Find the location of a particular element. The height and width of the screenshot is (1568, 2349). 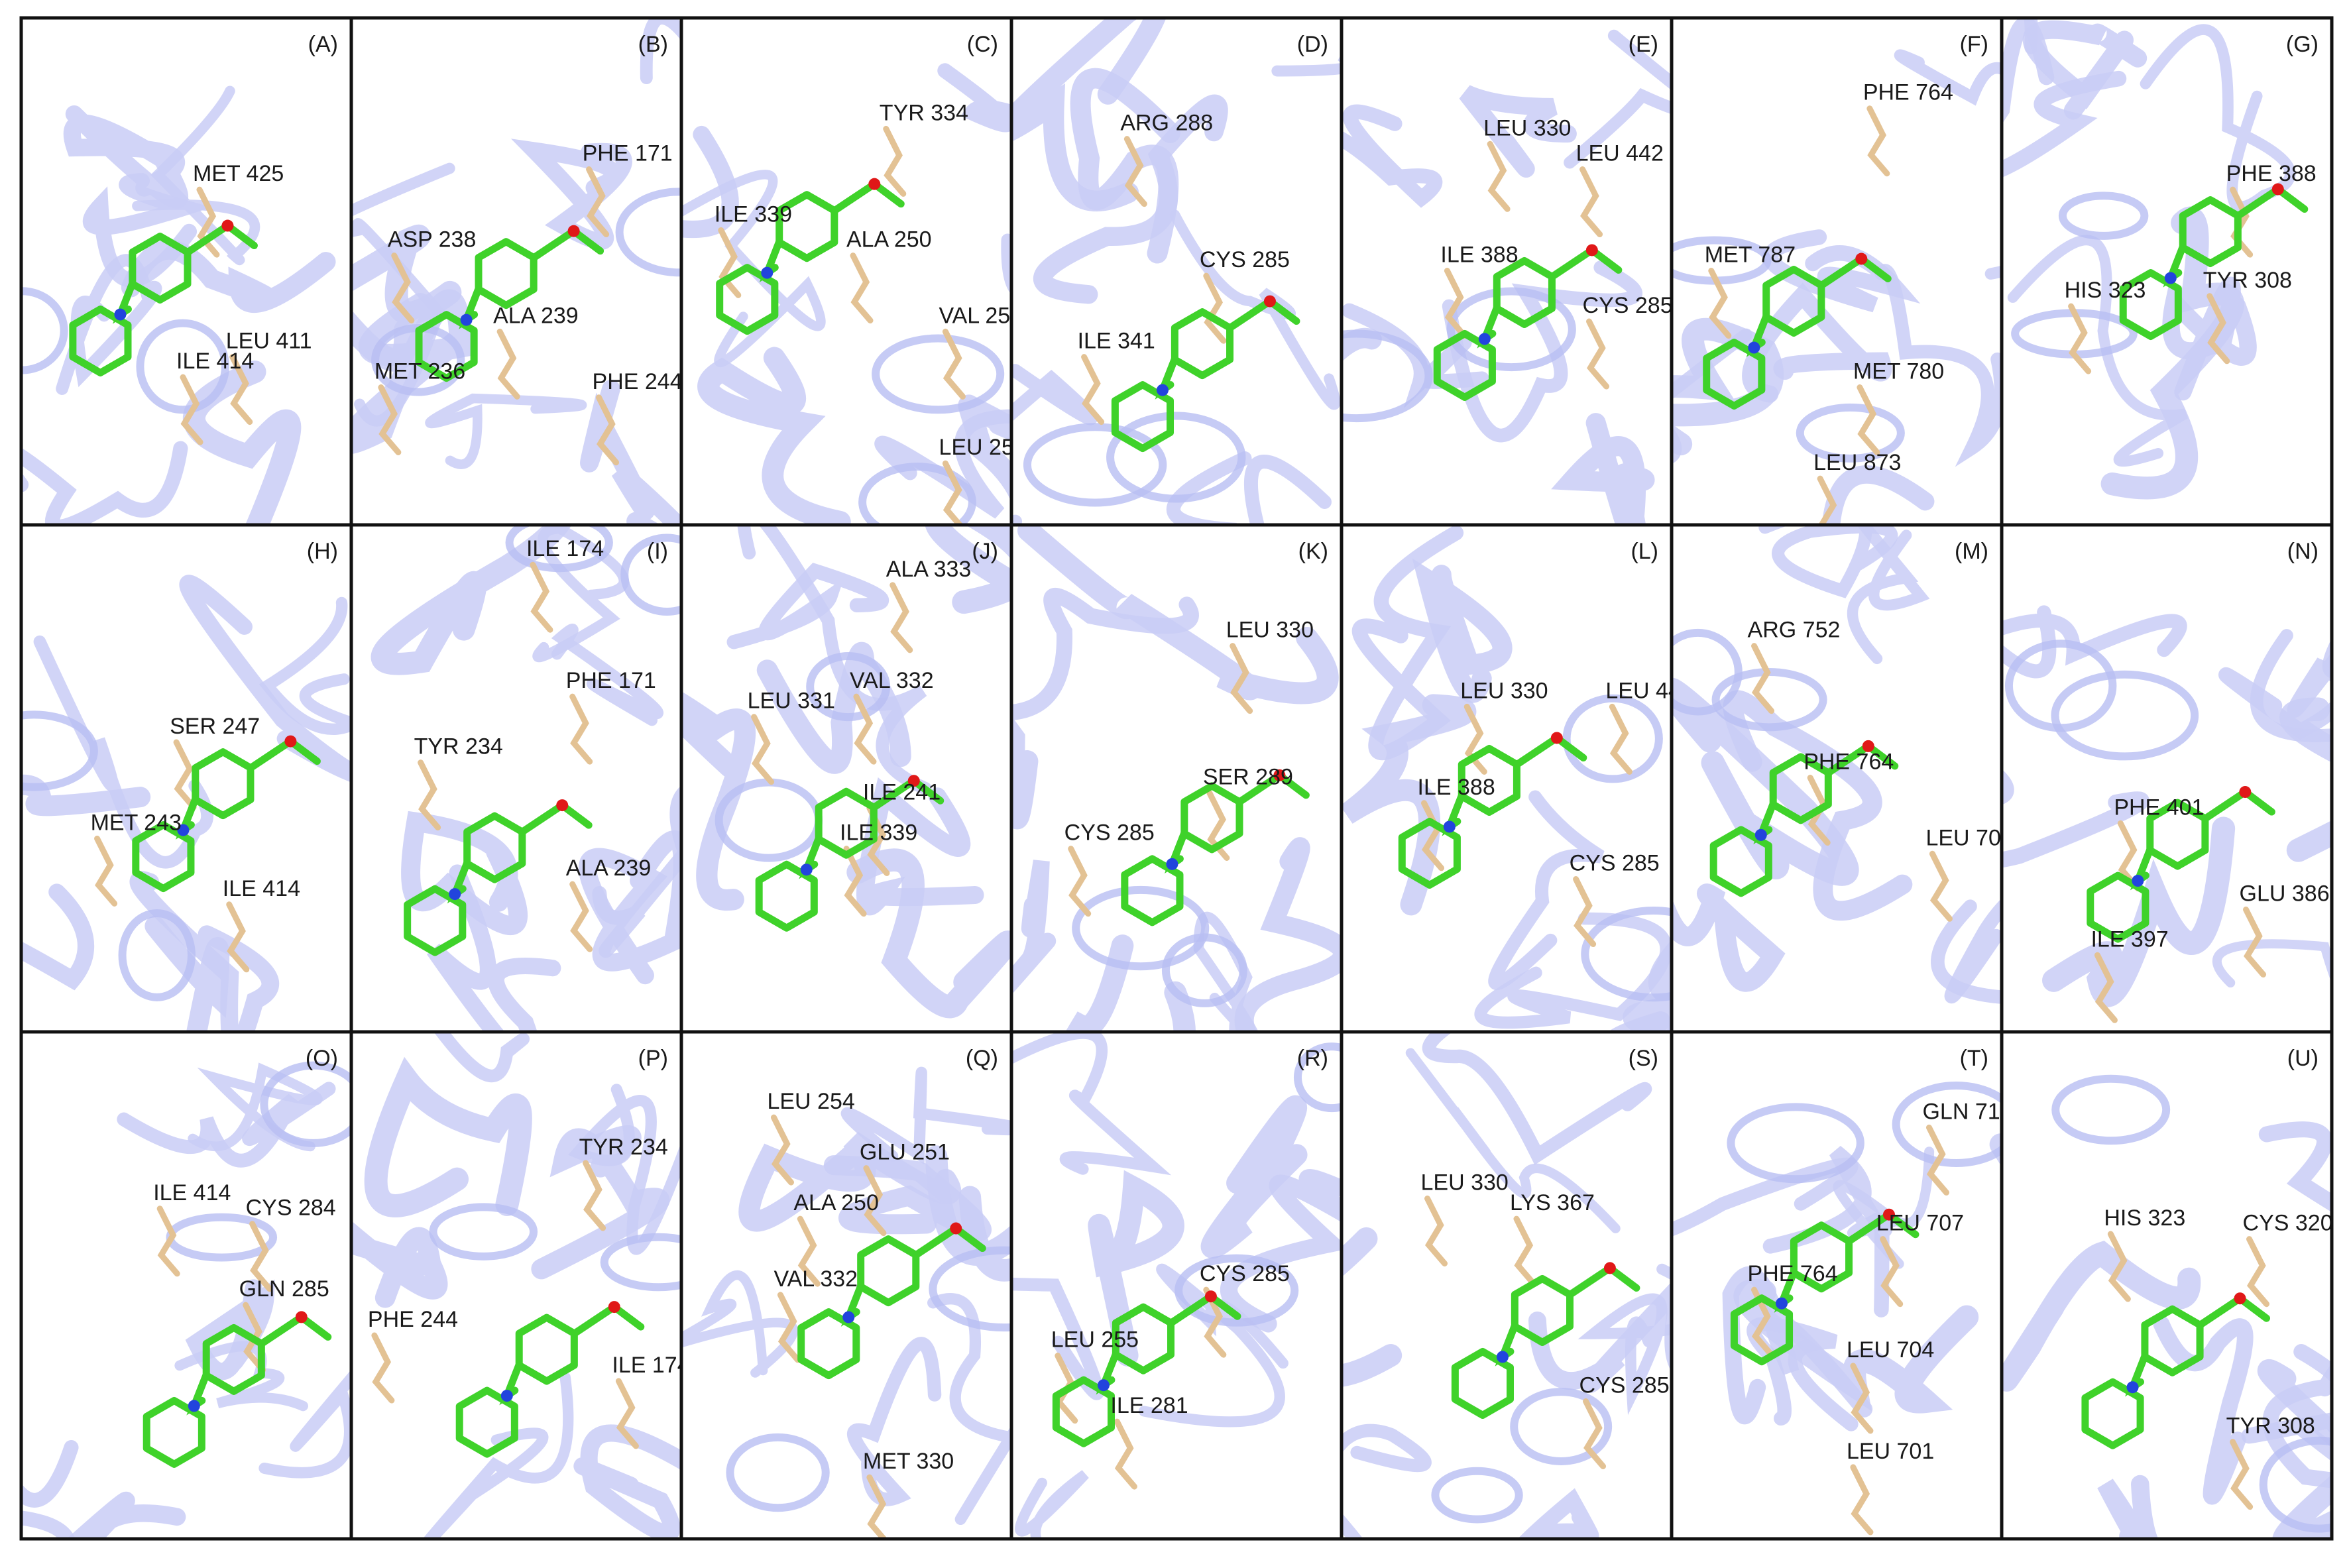

residue-label: HIS 323 is located at coordinates (2144, 1218).